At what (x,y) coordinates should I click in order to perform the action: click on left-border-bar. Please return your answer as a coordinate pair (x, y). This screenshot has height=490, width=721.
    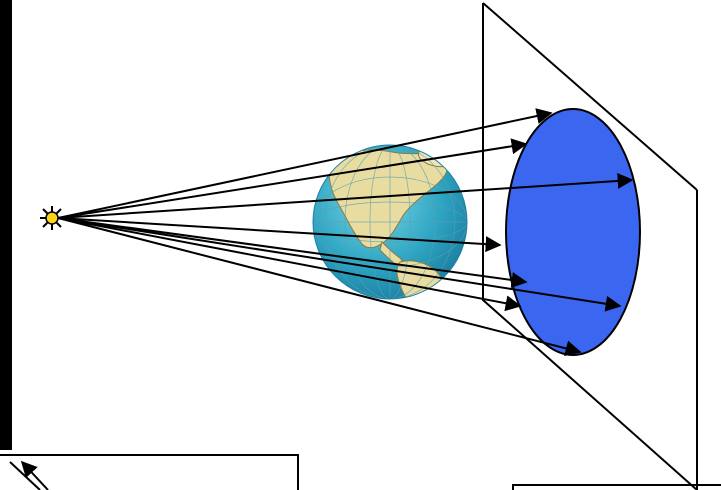
    Looking at the image, I should click on (6, 225).